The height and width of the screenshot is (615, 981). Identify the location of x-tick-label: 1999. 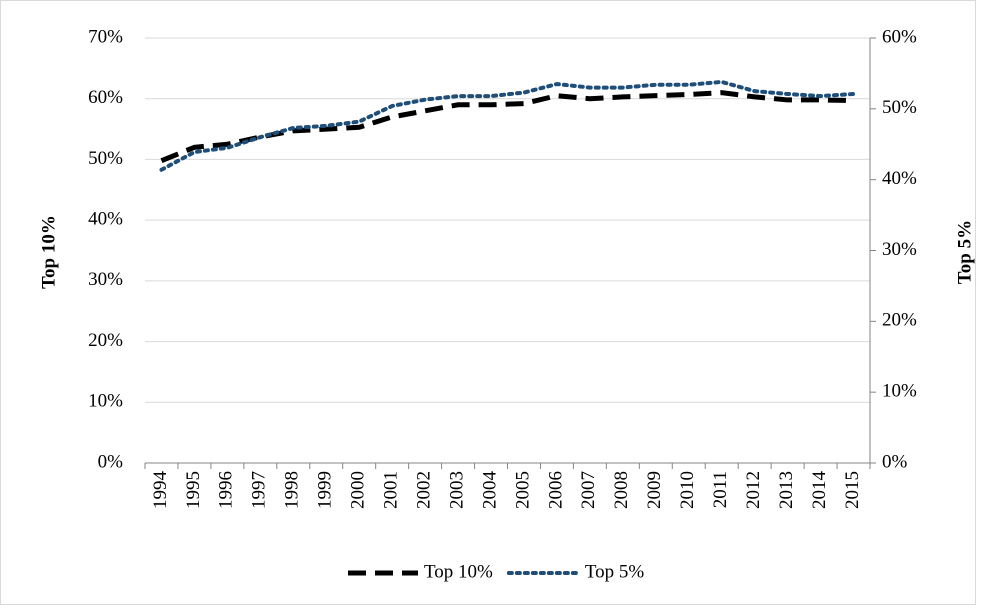
(325, 490).